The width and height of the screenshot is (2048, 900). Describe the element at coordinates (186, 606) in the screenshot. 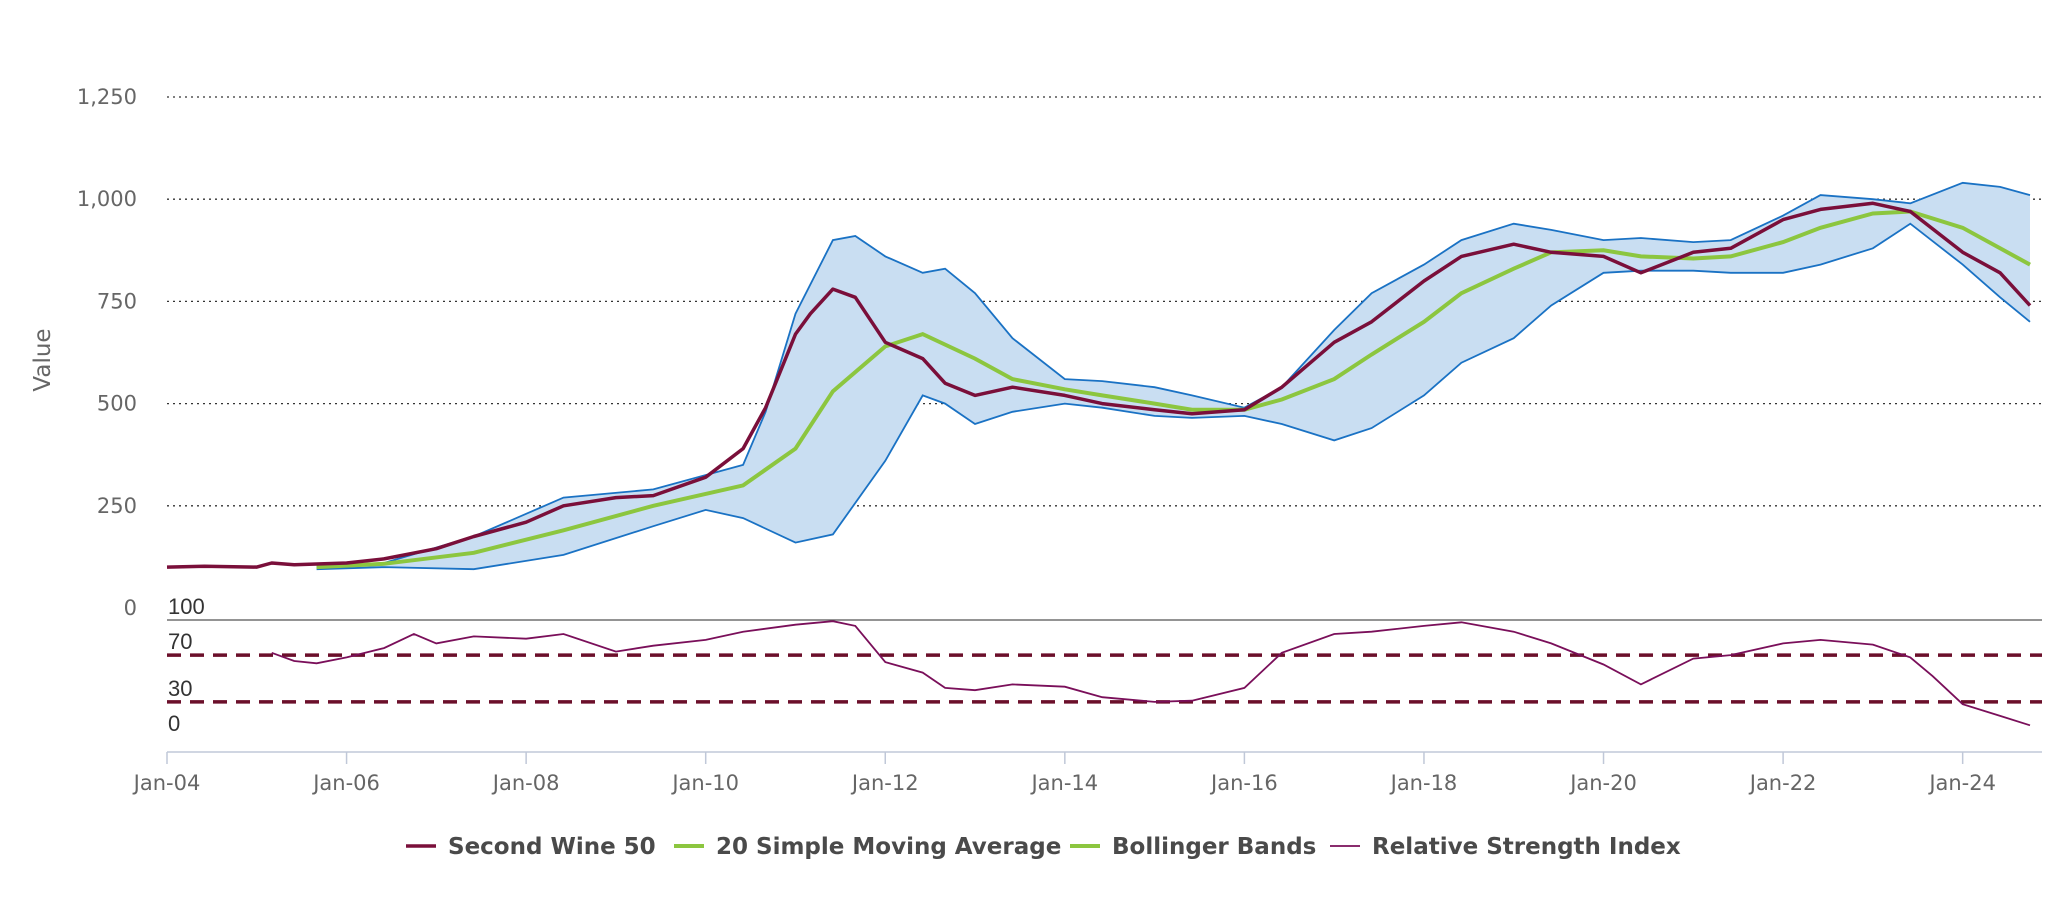

I see `rsi-tick-label: 100` at that location.